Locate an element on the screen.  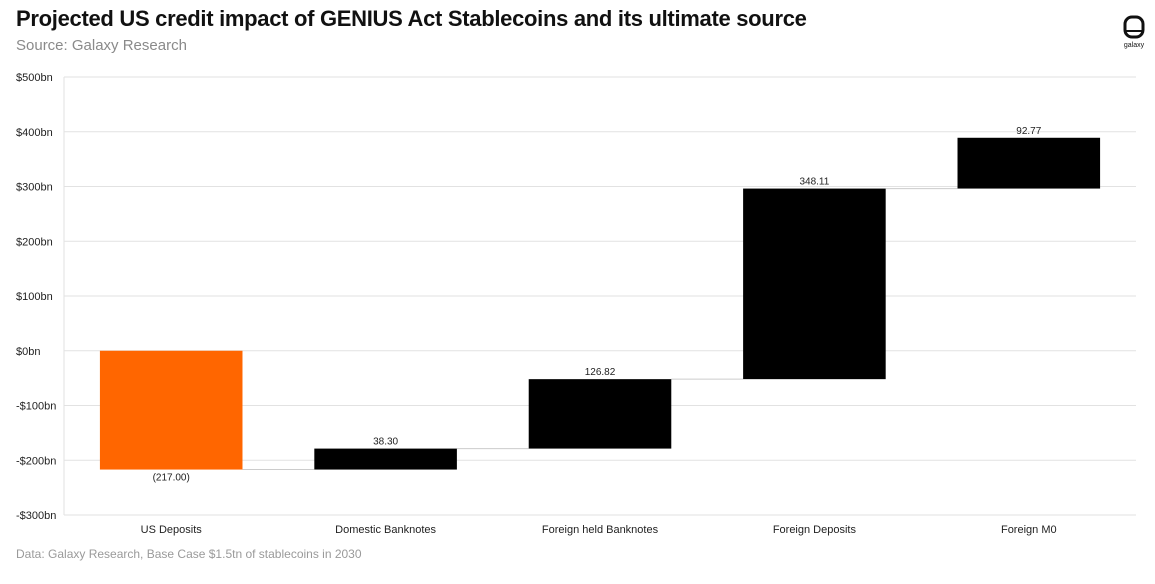
x-tick-label: Domestic Banknotes is located at coordinates (385, 530).